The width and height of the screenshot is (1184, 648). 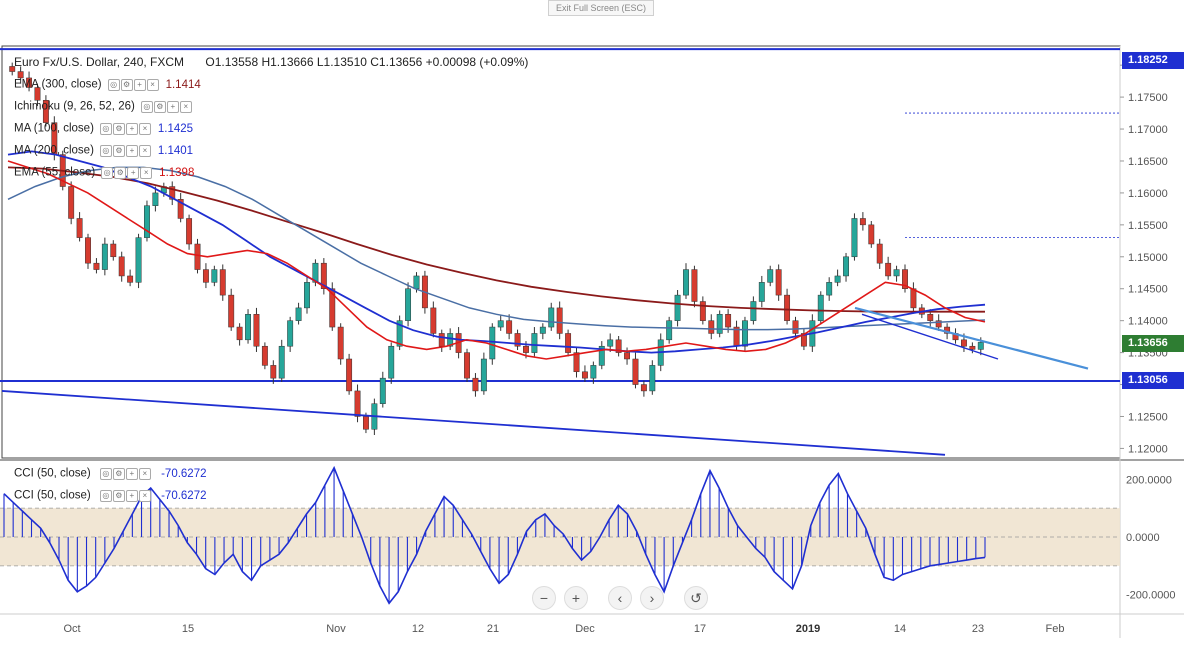 I want to click on indicator-legend-3: MA (200, close) ◎ ⚙ + × 1.1401, so click(x=103, y=150).